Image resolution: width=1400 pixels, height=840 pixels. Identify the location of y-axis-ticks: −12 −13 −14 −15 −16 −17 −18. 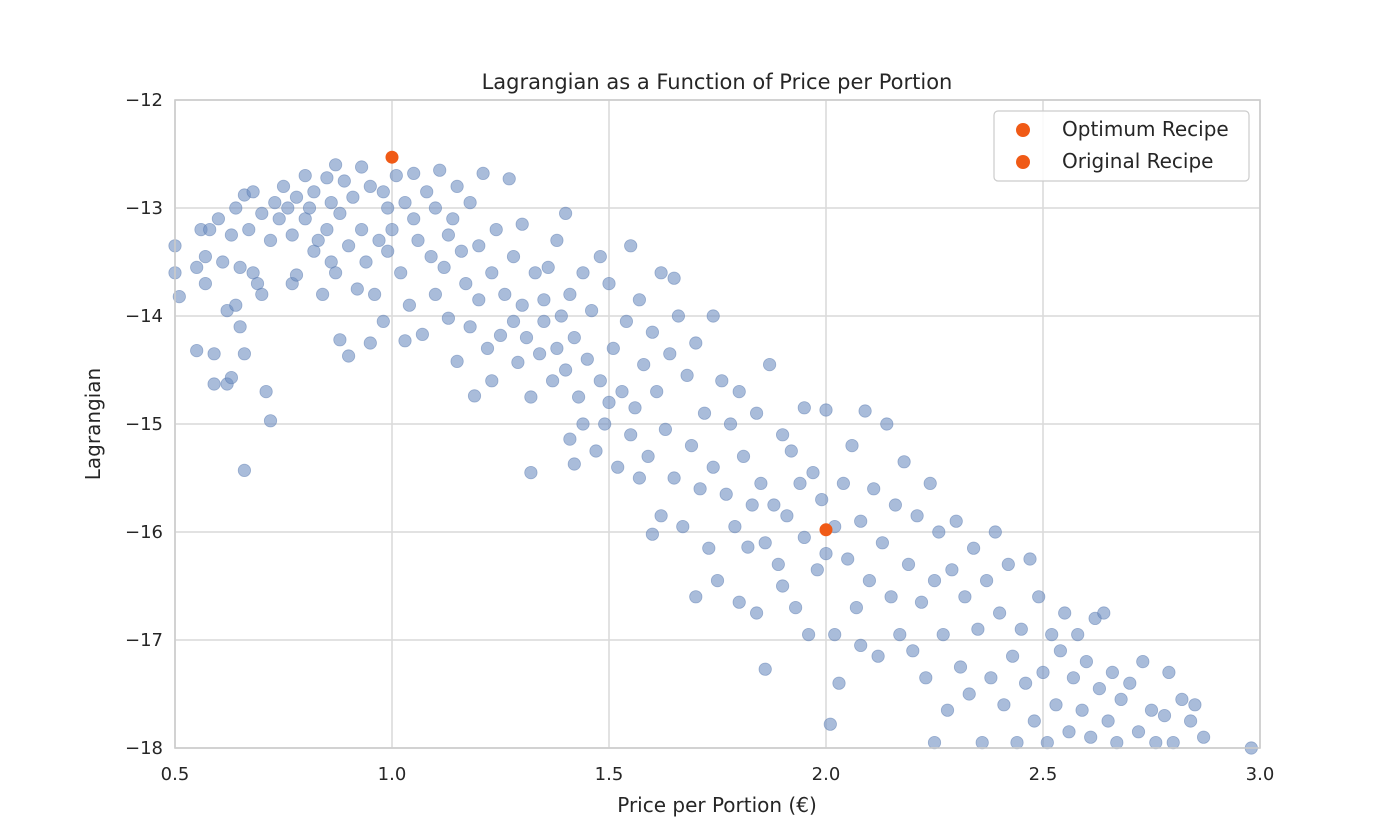
(144, 424).